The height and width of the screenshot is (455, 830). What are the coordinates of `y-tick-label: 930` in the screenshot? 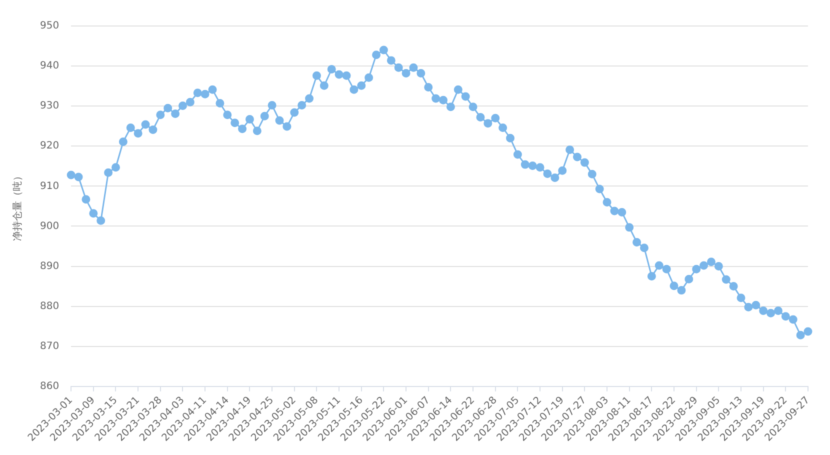 It's located at (50, 106).